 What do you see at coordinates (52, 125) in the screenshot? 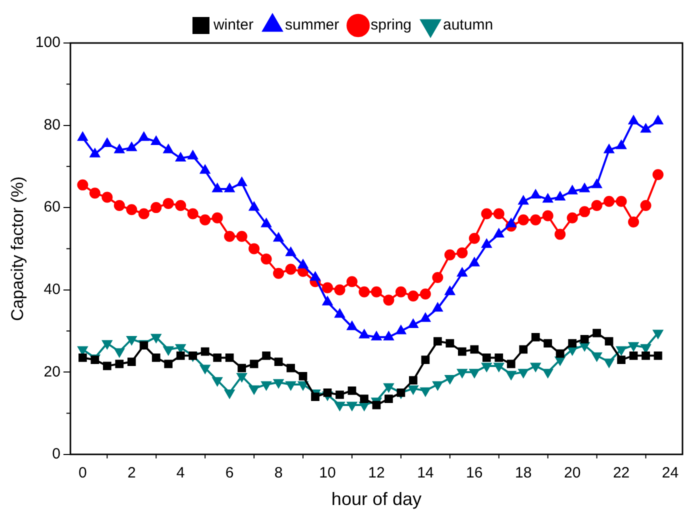
I see `y-tick-label: 80` at bounding box center [52, 125].